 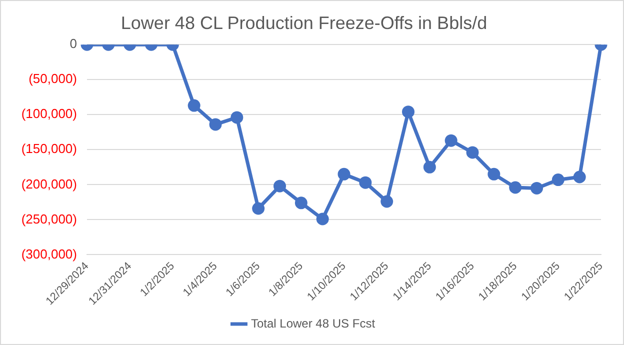 I want to click on y-tick-label: (50,000), so click(x=52, y=78).